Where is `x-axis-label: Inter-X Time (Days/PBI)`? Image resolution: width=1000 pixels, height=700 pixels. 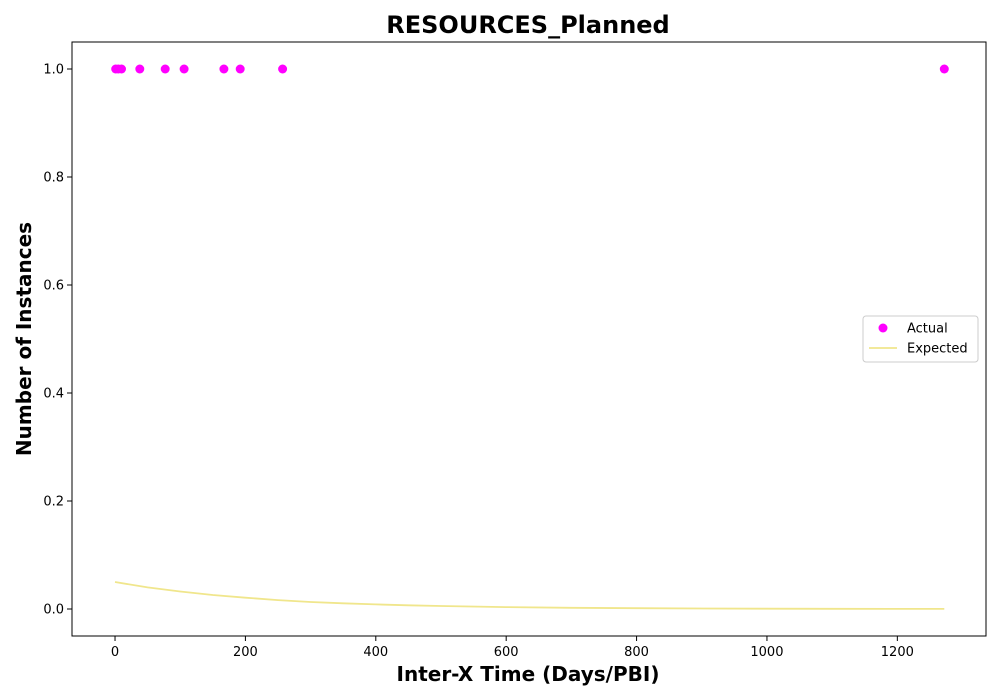 x-axis-label: Inter-X Time (Days/PBI) is located at coordinates (528, 674).